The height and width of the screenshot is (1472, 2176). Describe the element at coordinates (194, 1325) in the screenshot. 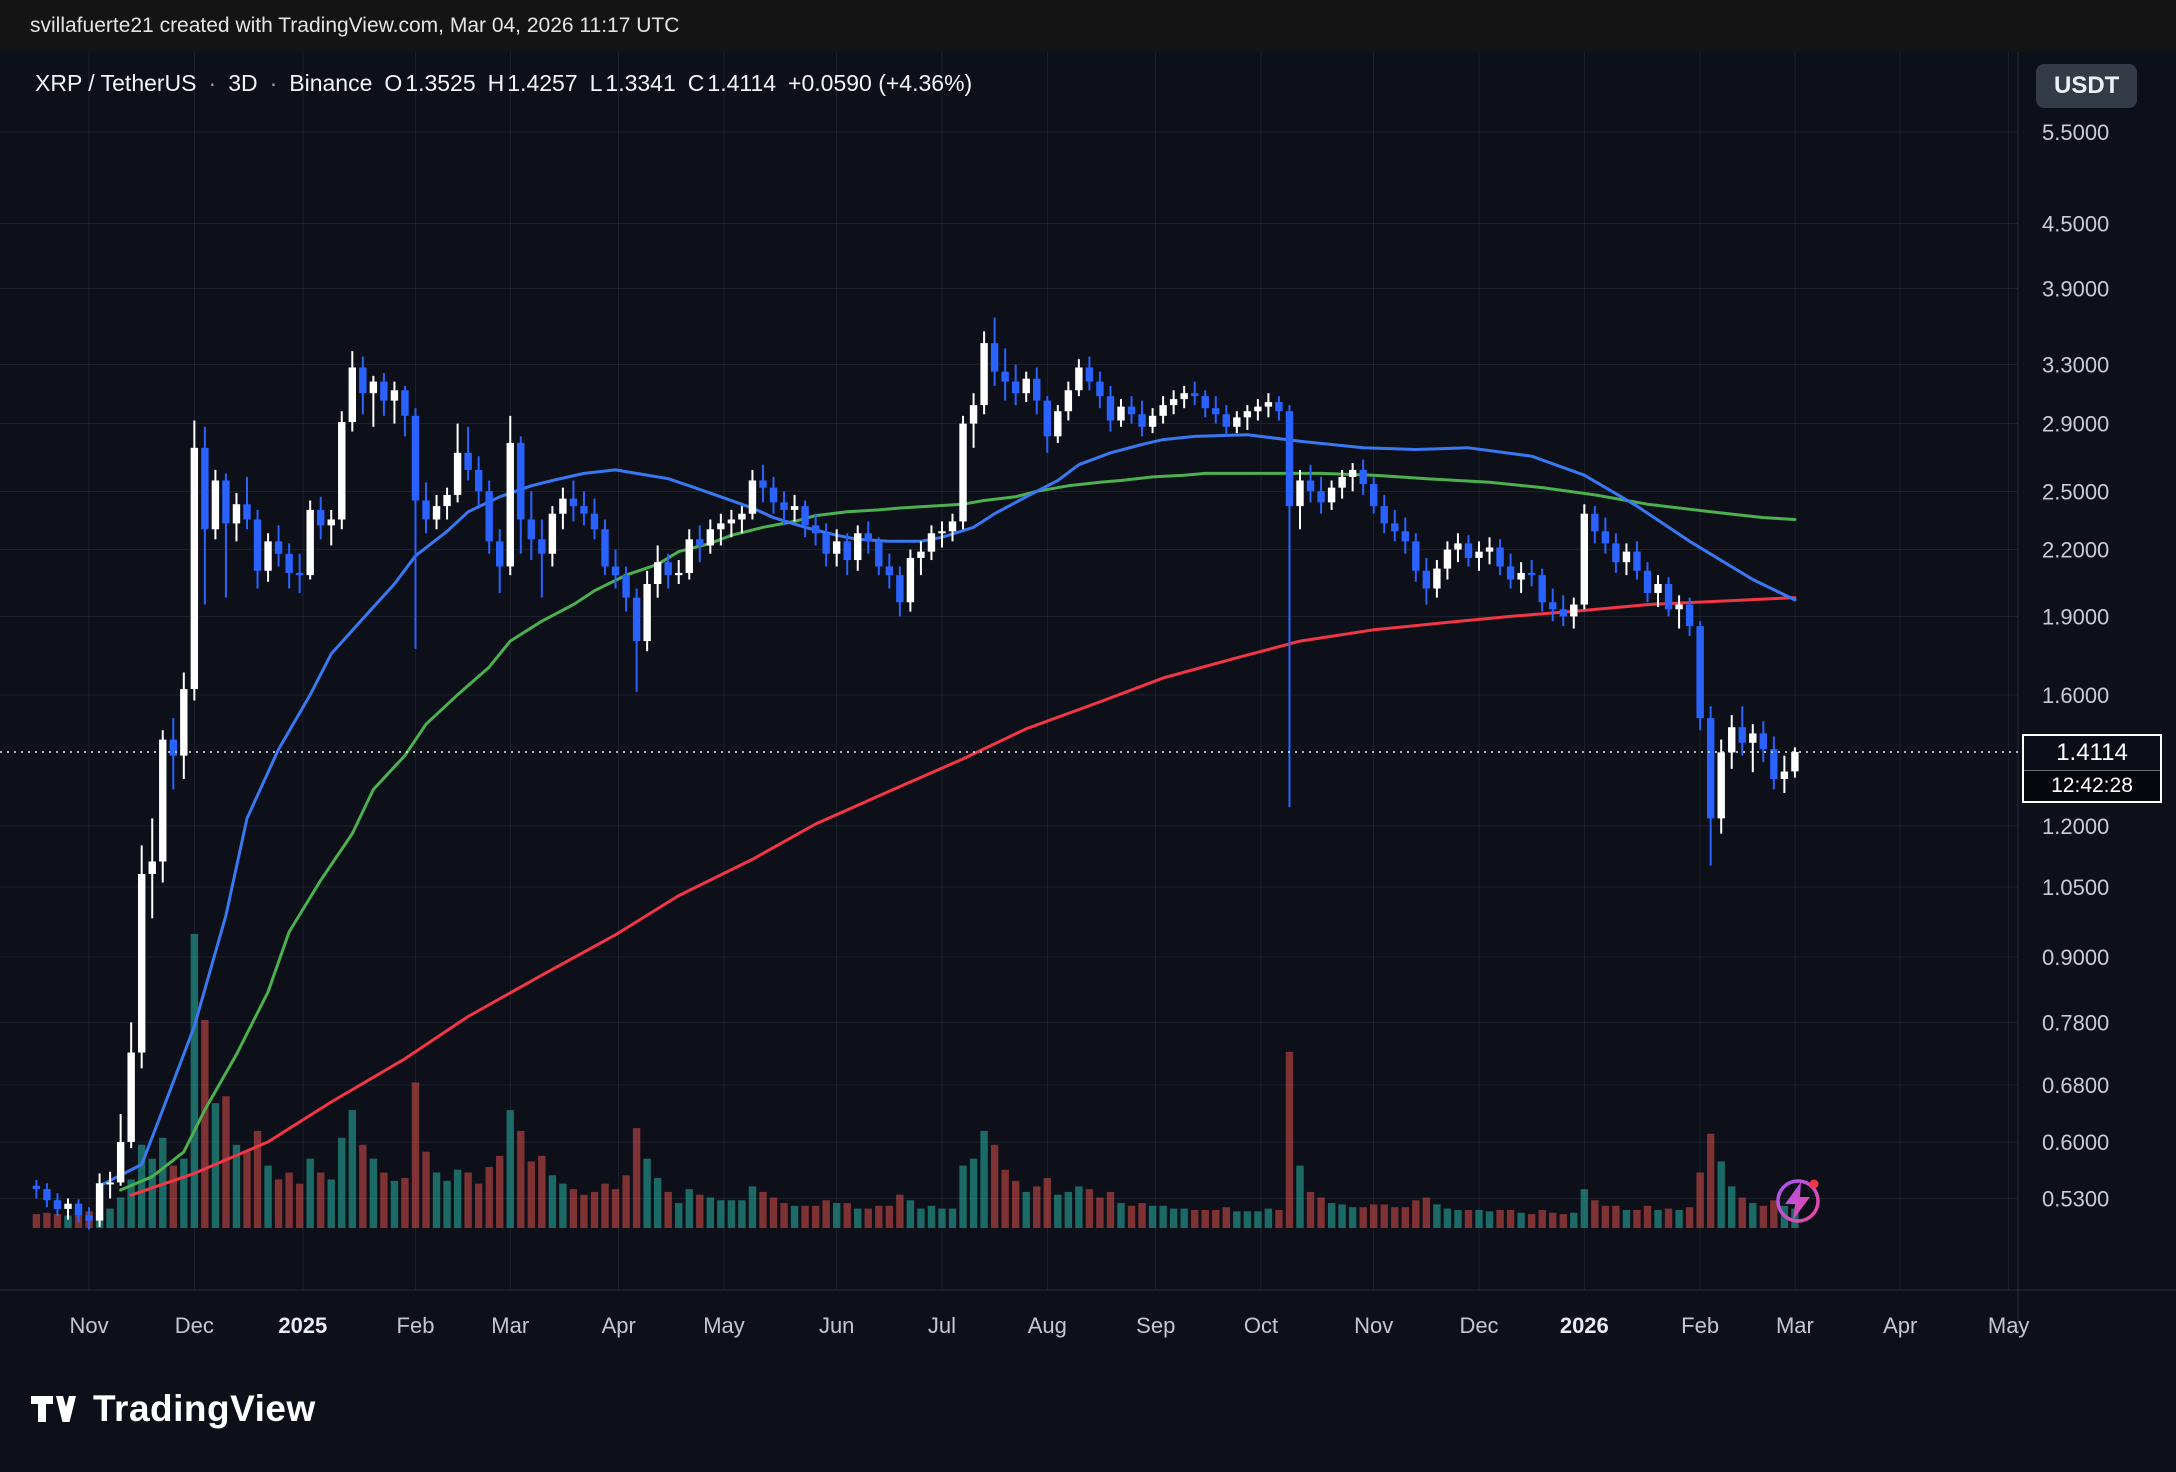

I see `time-tick-label: Dec` at that location.